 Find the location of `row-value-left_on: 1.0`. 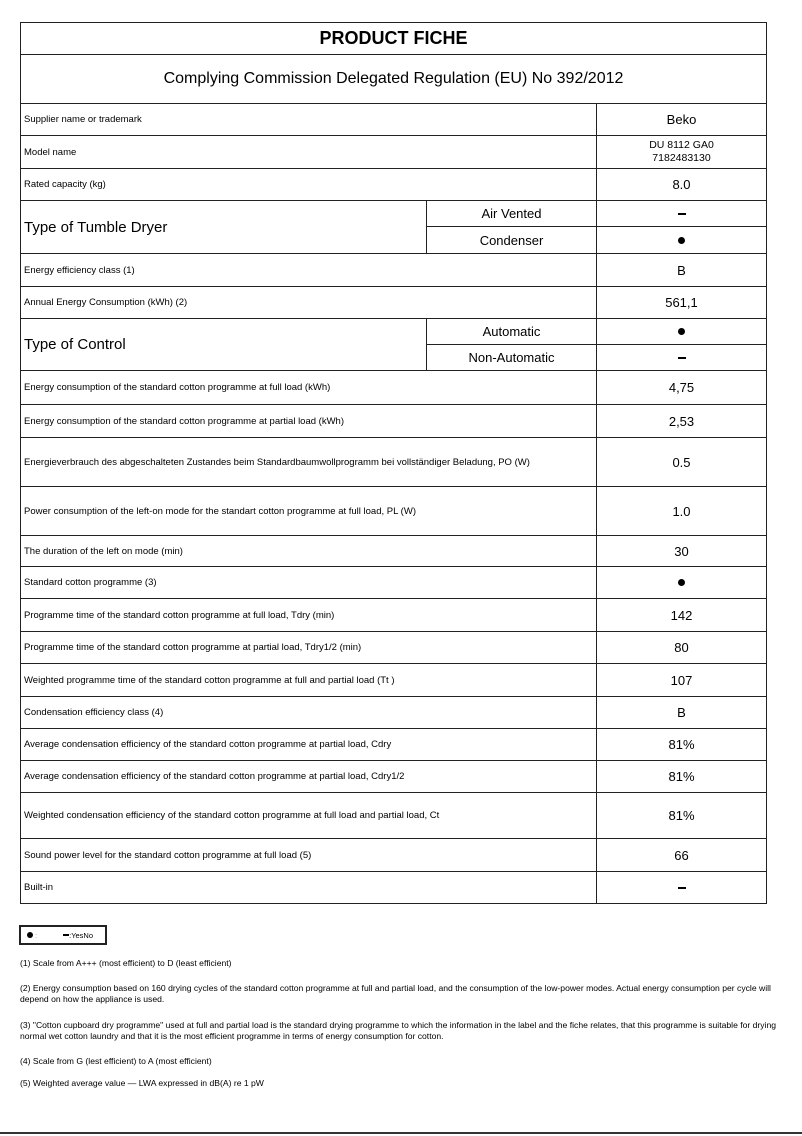

row-value-left_on: 1.0 is located at coordinates (681, 511).